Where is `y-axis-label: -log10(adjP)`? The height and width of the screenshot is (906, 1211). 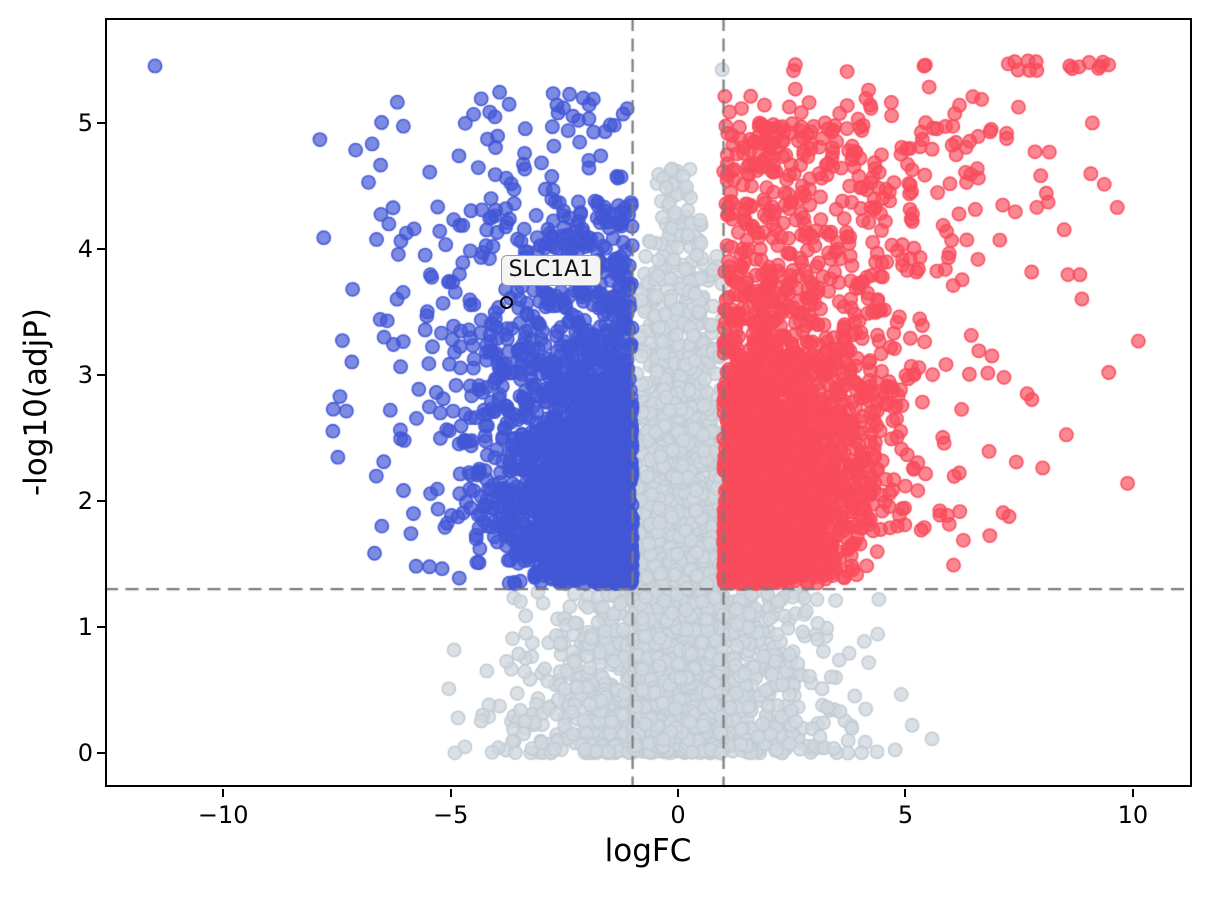
y-axis-label: -log10(adjP) is located at coordinates (36, 402).